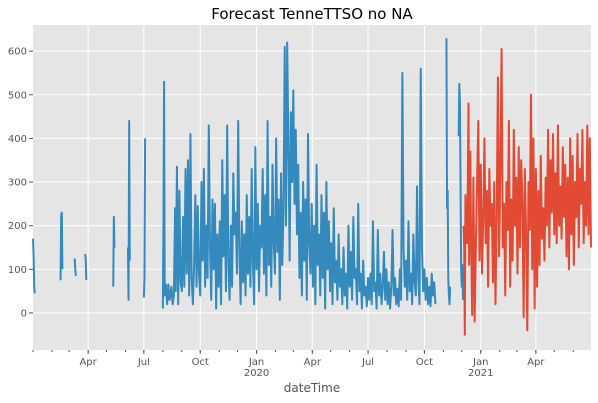 The width and height of the screenshot is (598, 403). I want to click on y-tick-label: 200, so click(17, 226).